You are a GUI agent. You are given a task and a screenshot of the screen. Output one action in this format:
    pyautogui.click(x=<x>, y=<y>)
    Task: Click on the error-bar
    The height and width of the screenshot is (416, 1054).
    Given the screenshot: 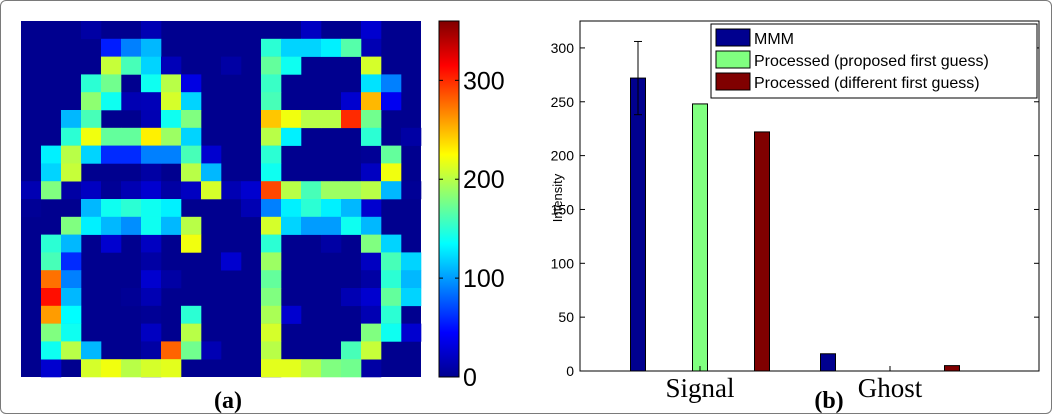 What is the action you would take?
    pyautogui.click(x=638, y=78)
    